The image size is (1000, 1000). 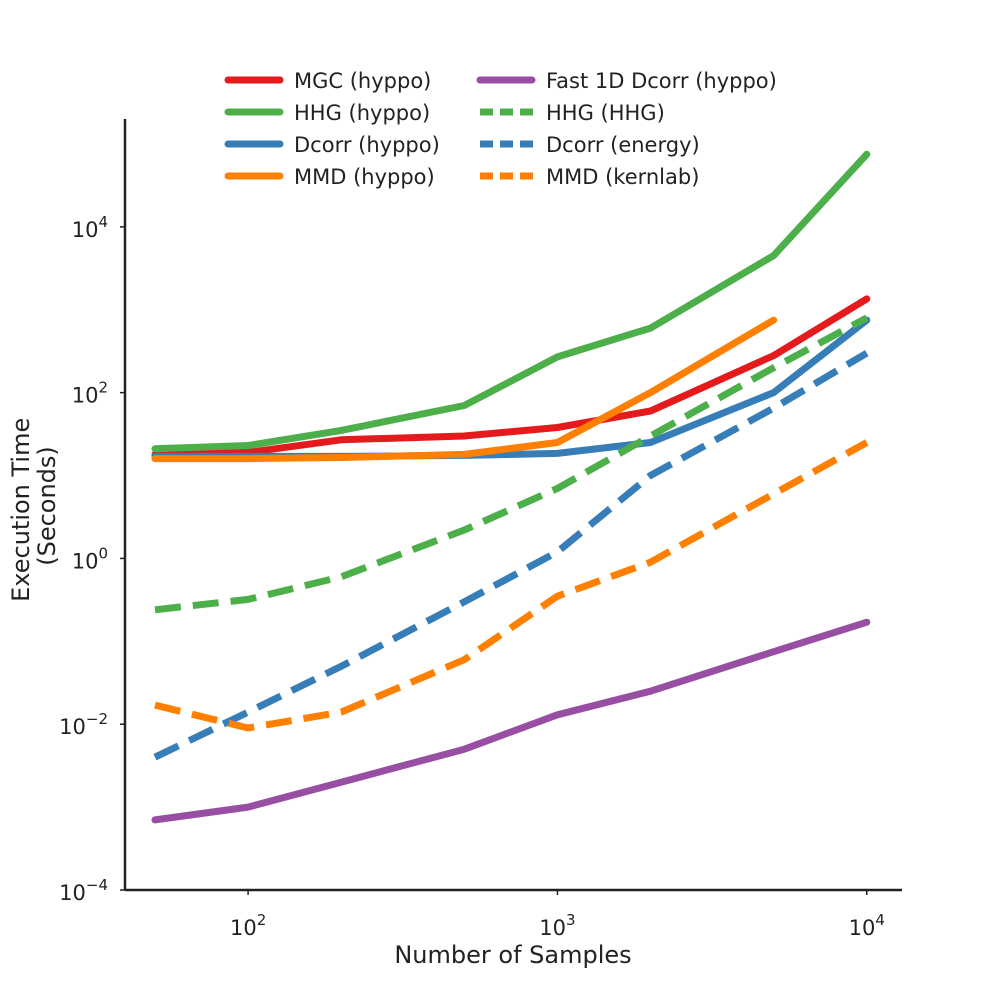 I want to click on legend-item-hhg-hyppo: HHG (hyppo), so click(x=327, y=113).